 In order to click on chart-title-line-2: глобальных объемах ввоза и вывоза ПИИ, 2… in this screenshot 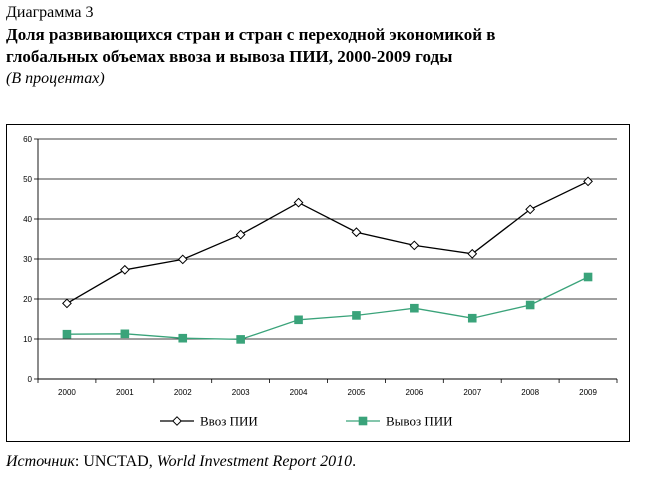, I will do `click(229, 56)`.